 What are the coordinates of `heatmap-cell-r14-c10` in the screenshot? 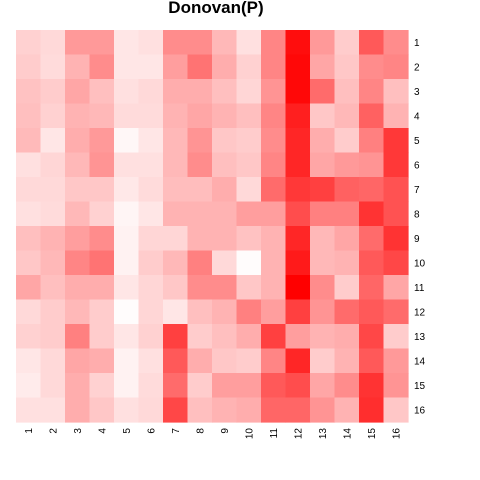 It's located at (249, 361).